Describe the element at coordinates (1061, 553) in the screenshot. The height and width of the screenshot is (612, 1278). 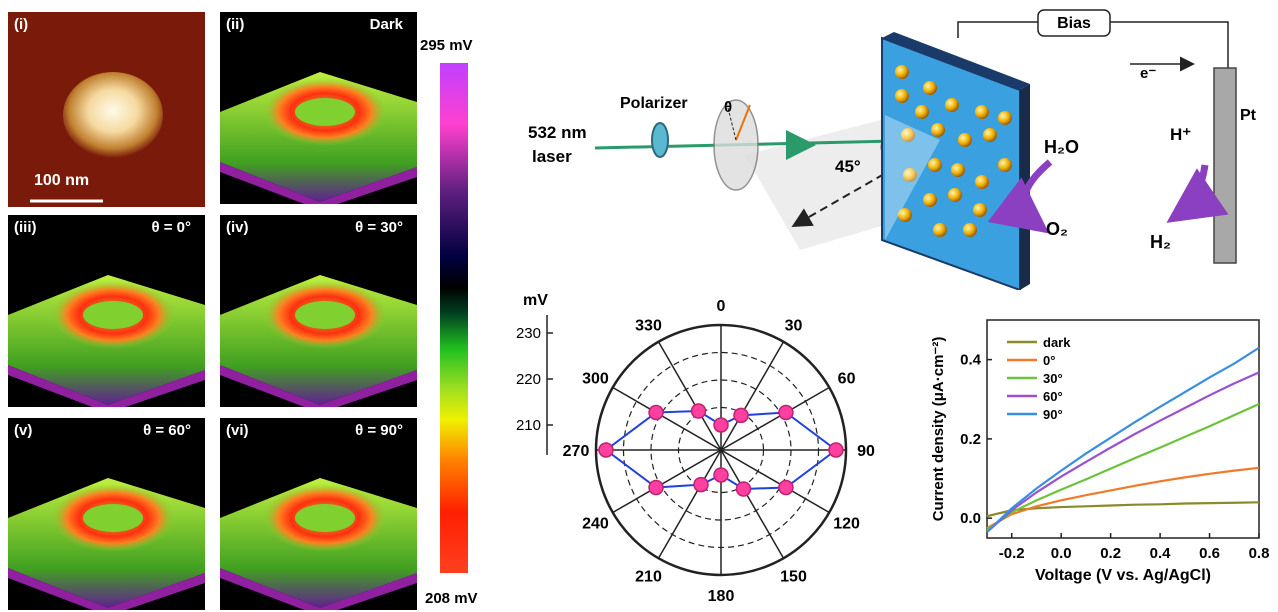
I see `jv-x-tick: 0.0` at that location.